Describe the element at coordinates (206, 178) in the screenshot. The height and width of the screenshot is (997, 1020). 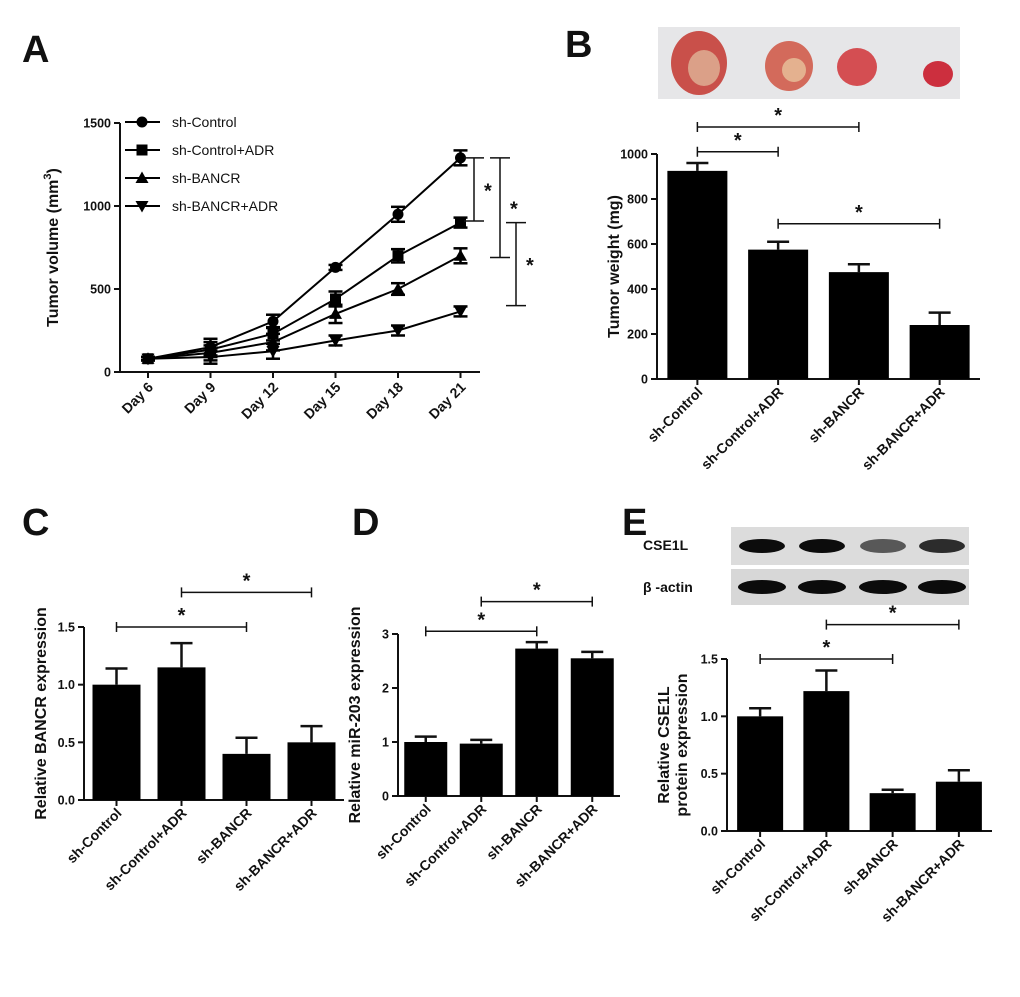
I see `legend-label: sh-BANCR` at that location.